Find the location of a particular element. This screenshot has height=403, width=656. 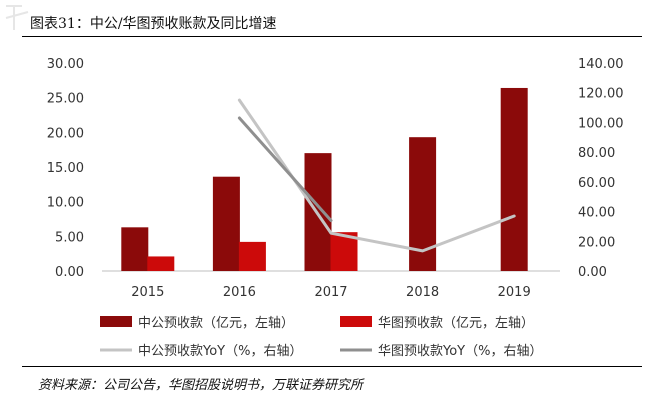

left-tick-label: 0.00 is located at coordinates (69, 272).